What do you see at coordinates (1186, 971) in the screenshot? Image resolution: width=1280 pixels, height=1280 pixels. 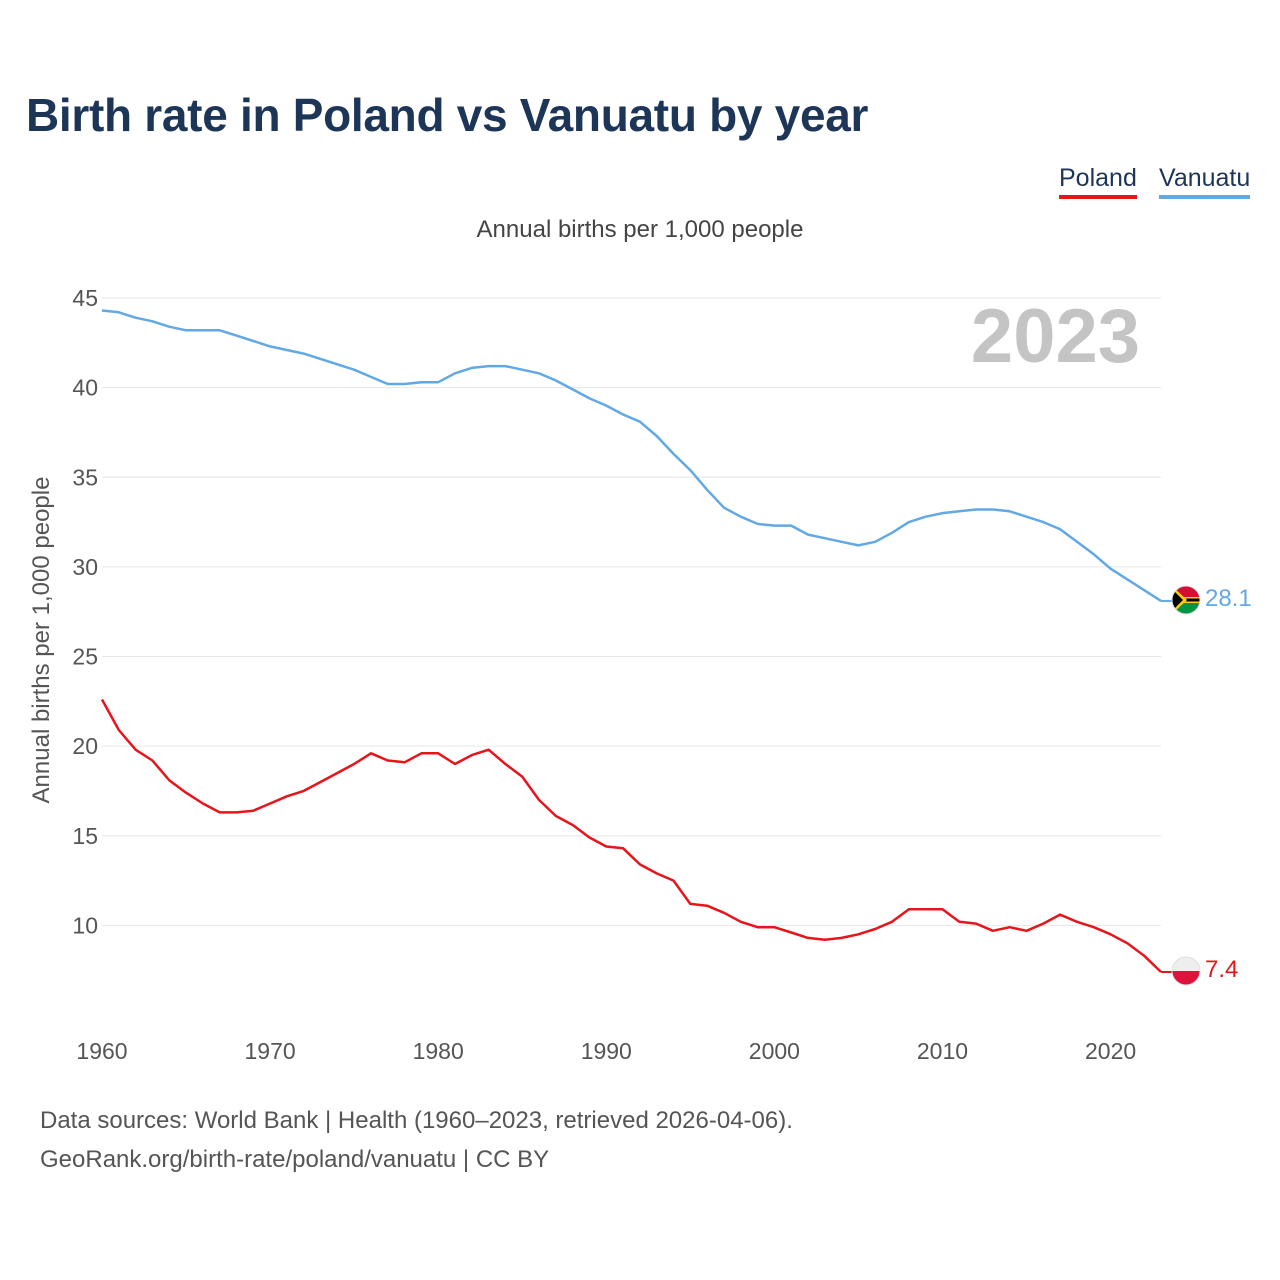 I see `poland-flag-icon` at bounding box center [1186, 971].